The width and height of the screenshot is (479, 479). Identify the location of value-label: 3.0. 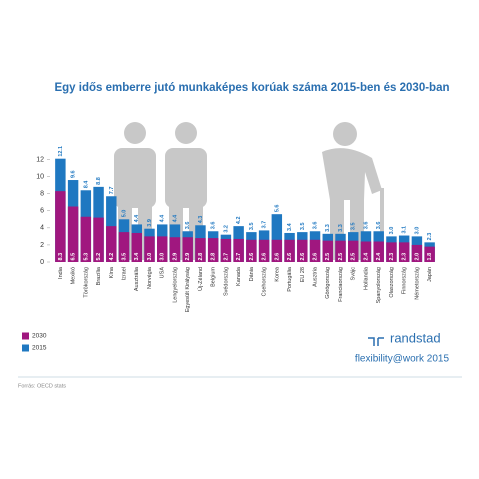
(392, 231).